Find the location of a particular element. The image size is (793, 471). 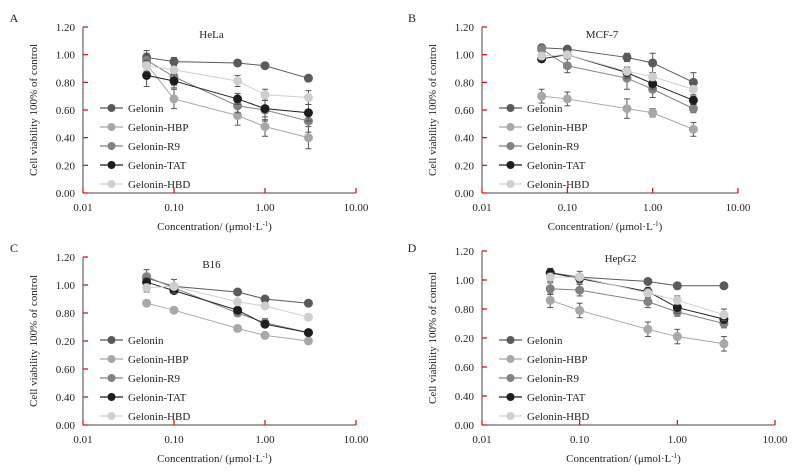

legend-item: Gelonin-TAT is located at coordinates (143, 166).